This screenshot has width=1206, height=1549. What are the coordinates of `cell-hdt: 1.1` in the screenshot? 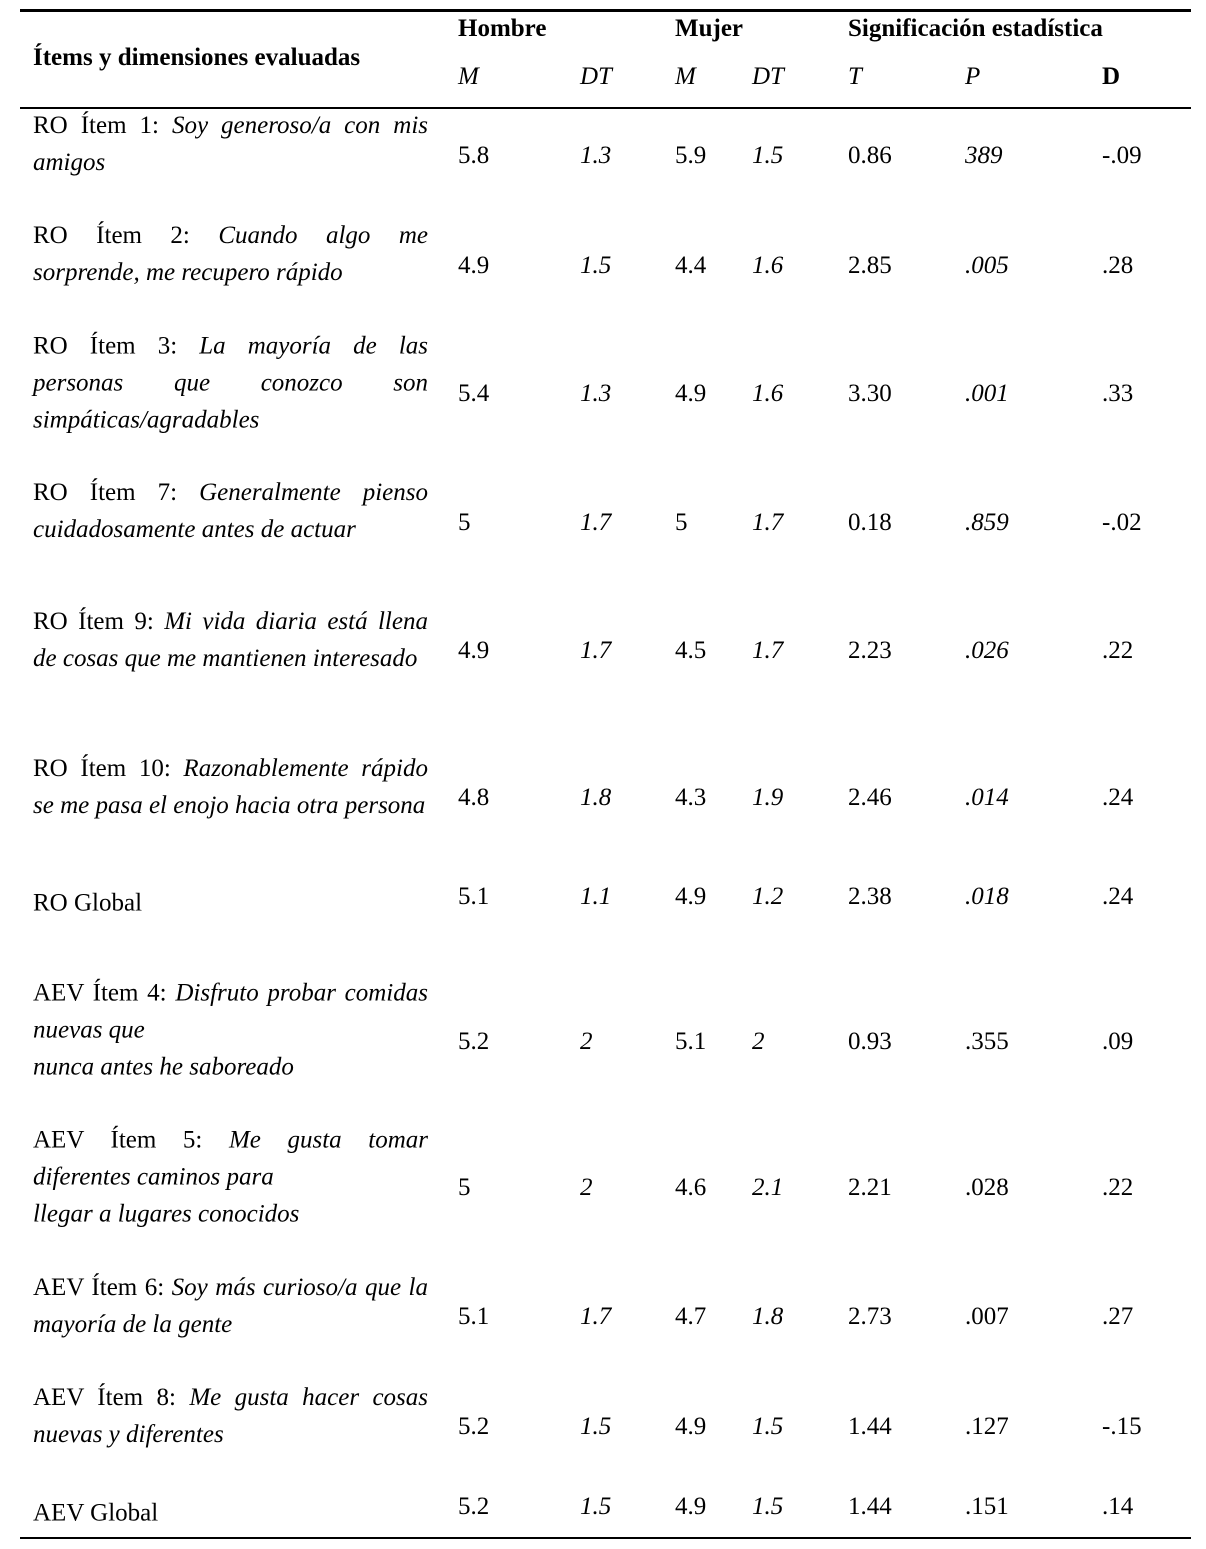 It's located at (596, 896).